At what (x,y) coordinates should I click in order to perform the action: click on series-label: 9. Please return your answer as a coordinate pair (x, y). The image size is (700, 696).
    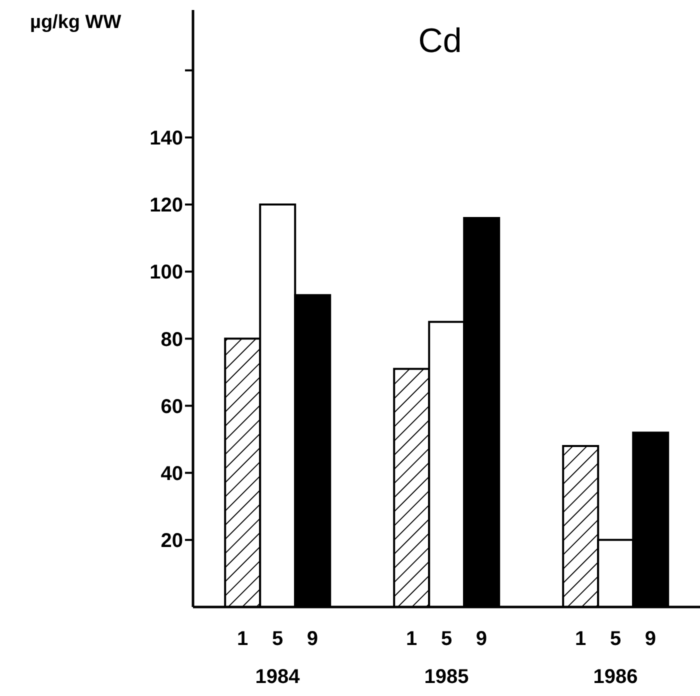
    Looking at the image, I should click on (312, 639).